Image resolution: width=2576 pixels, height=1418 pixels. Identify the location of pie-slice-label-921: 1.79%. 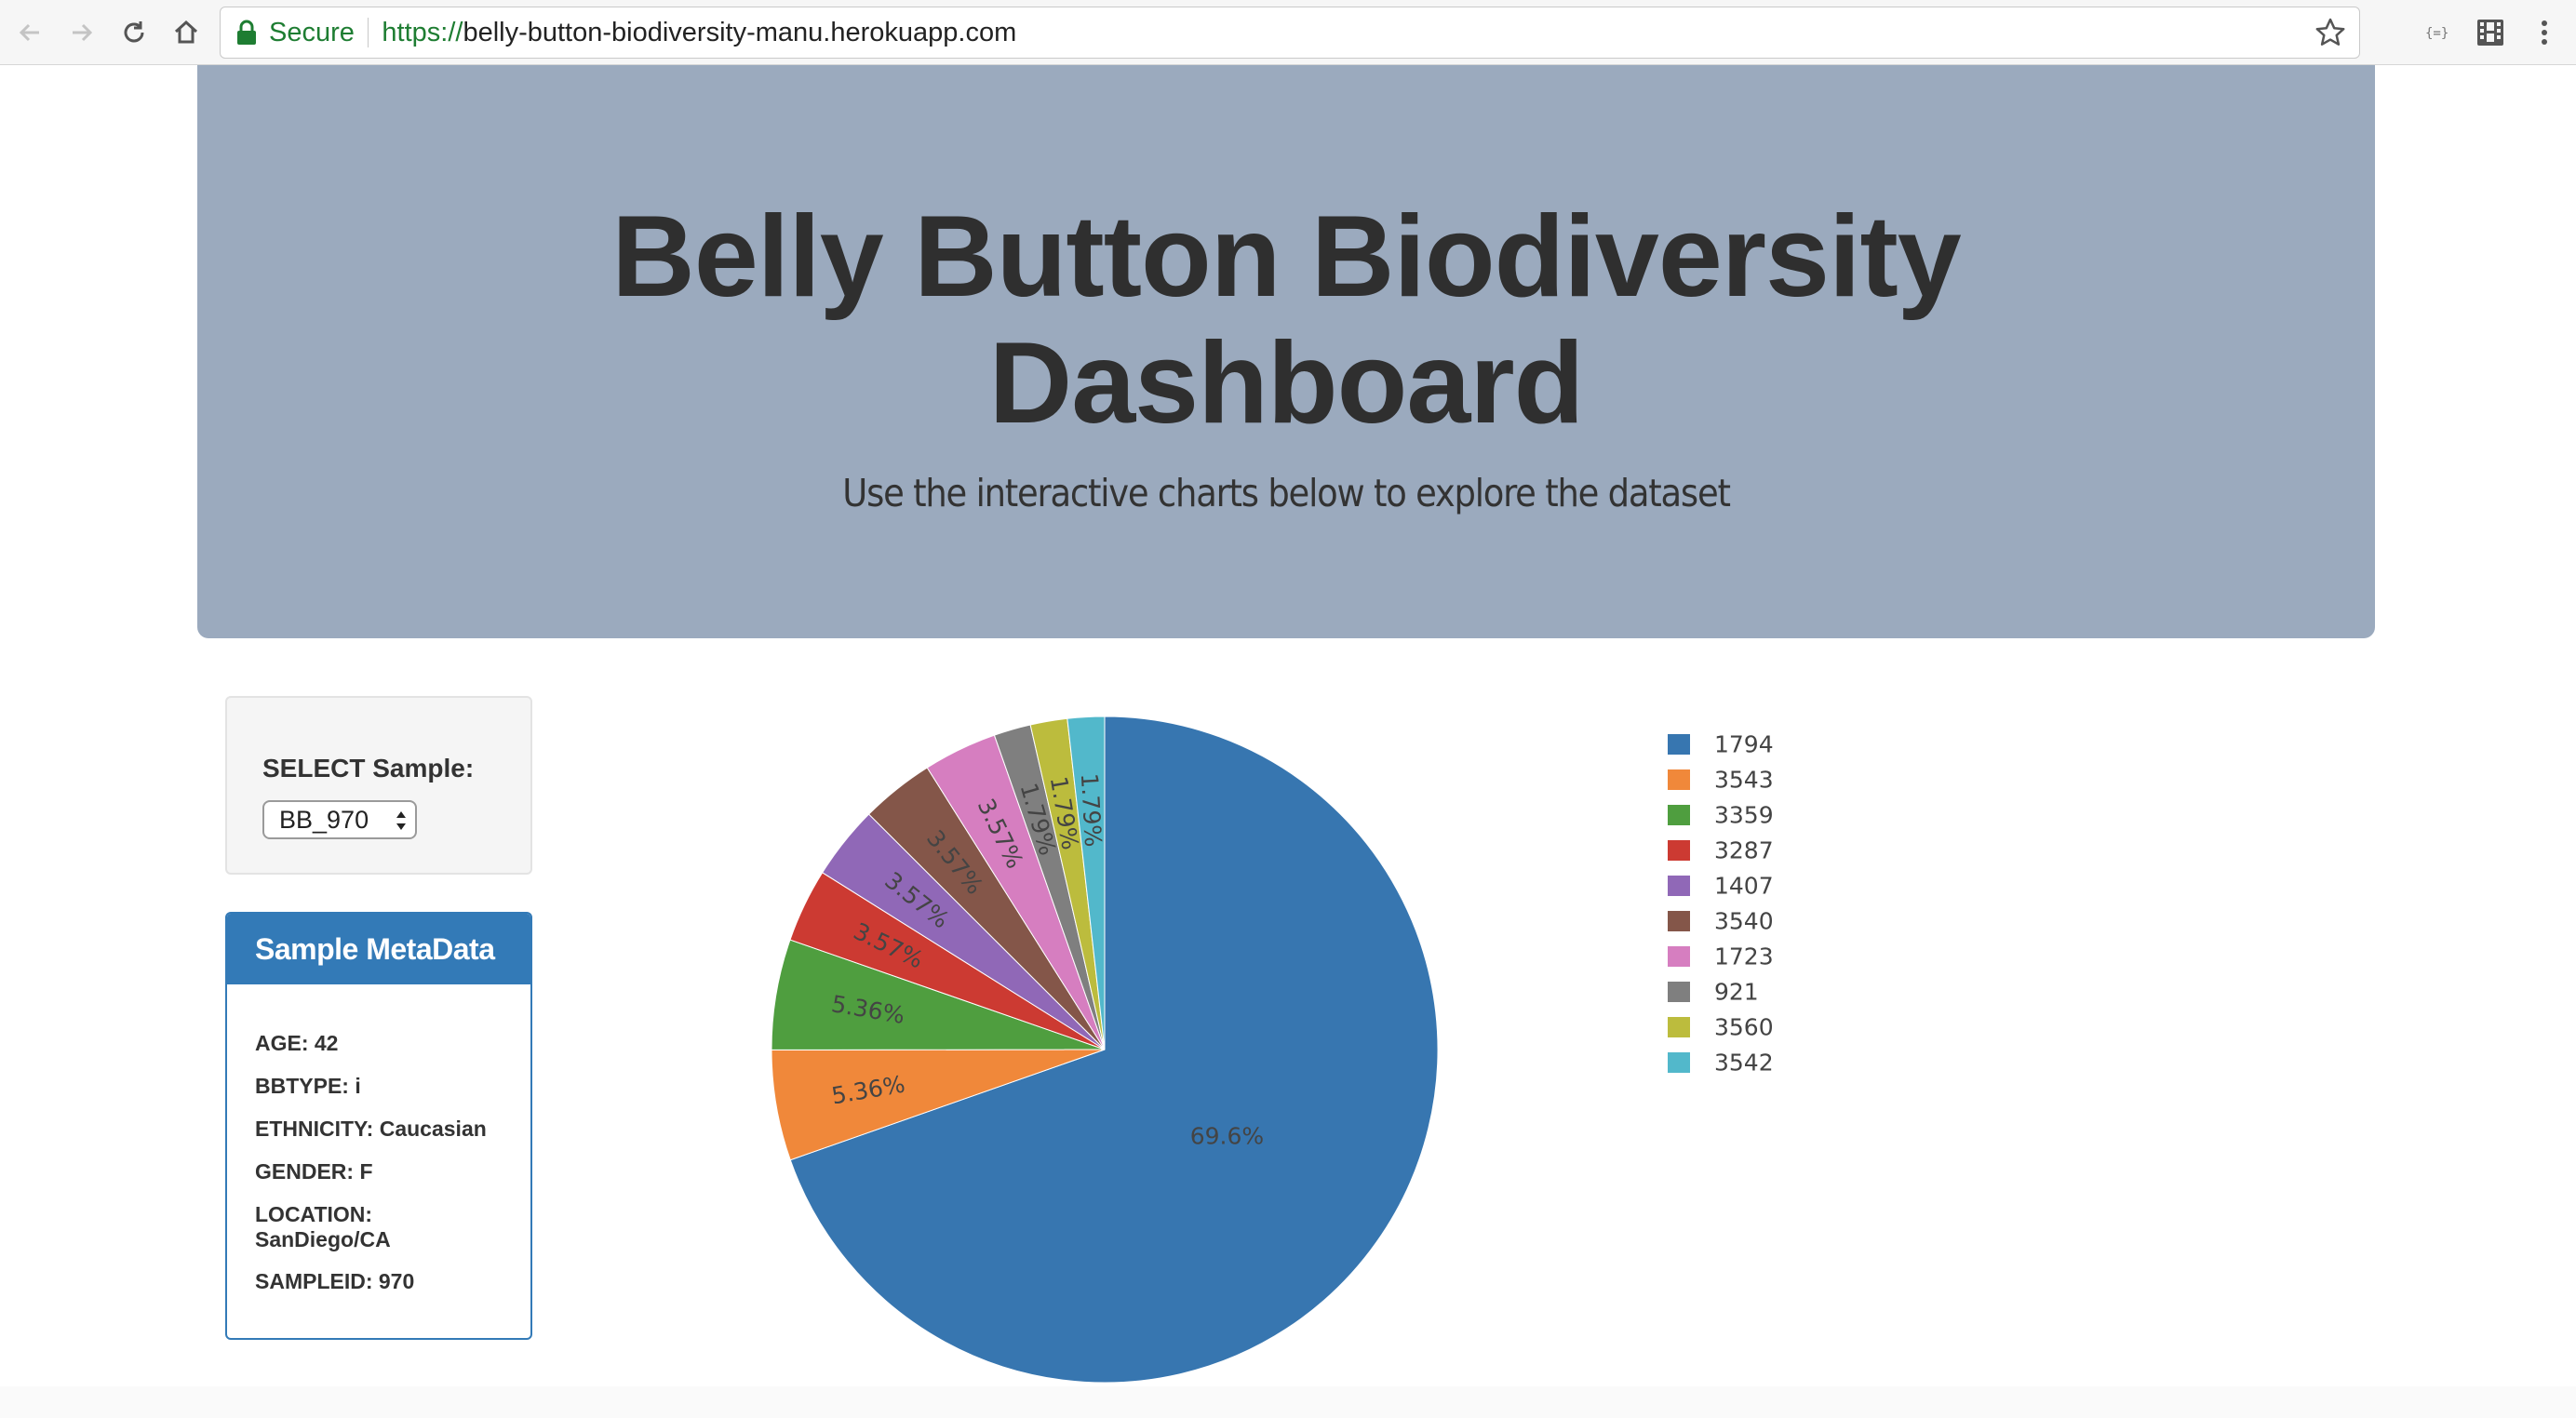
(1038, 819).